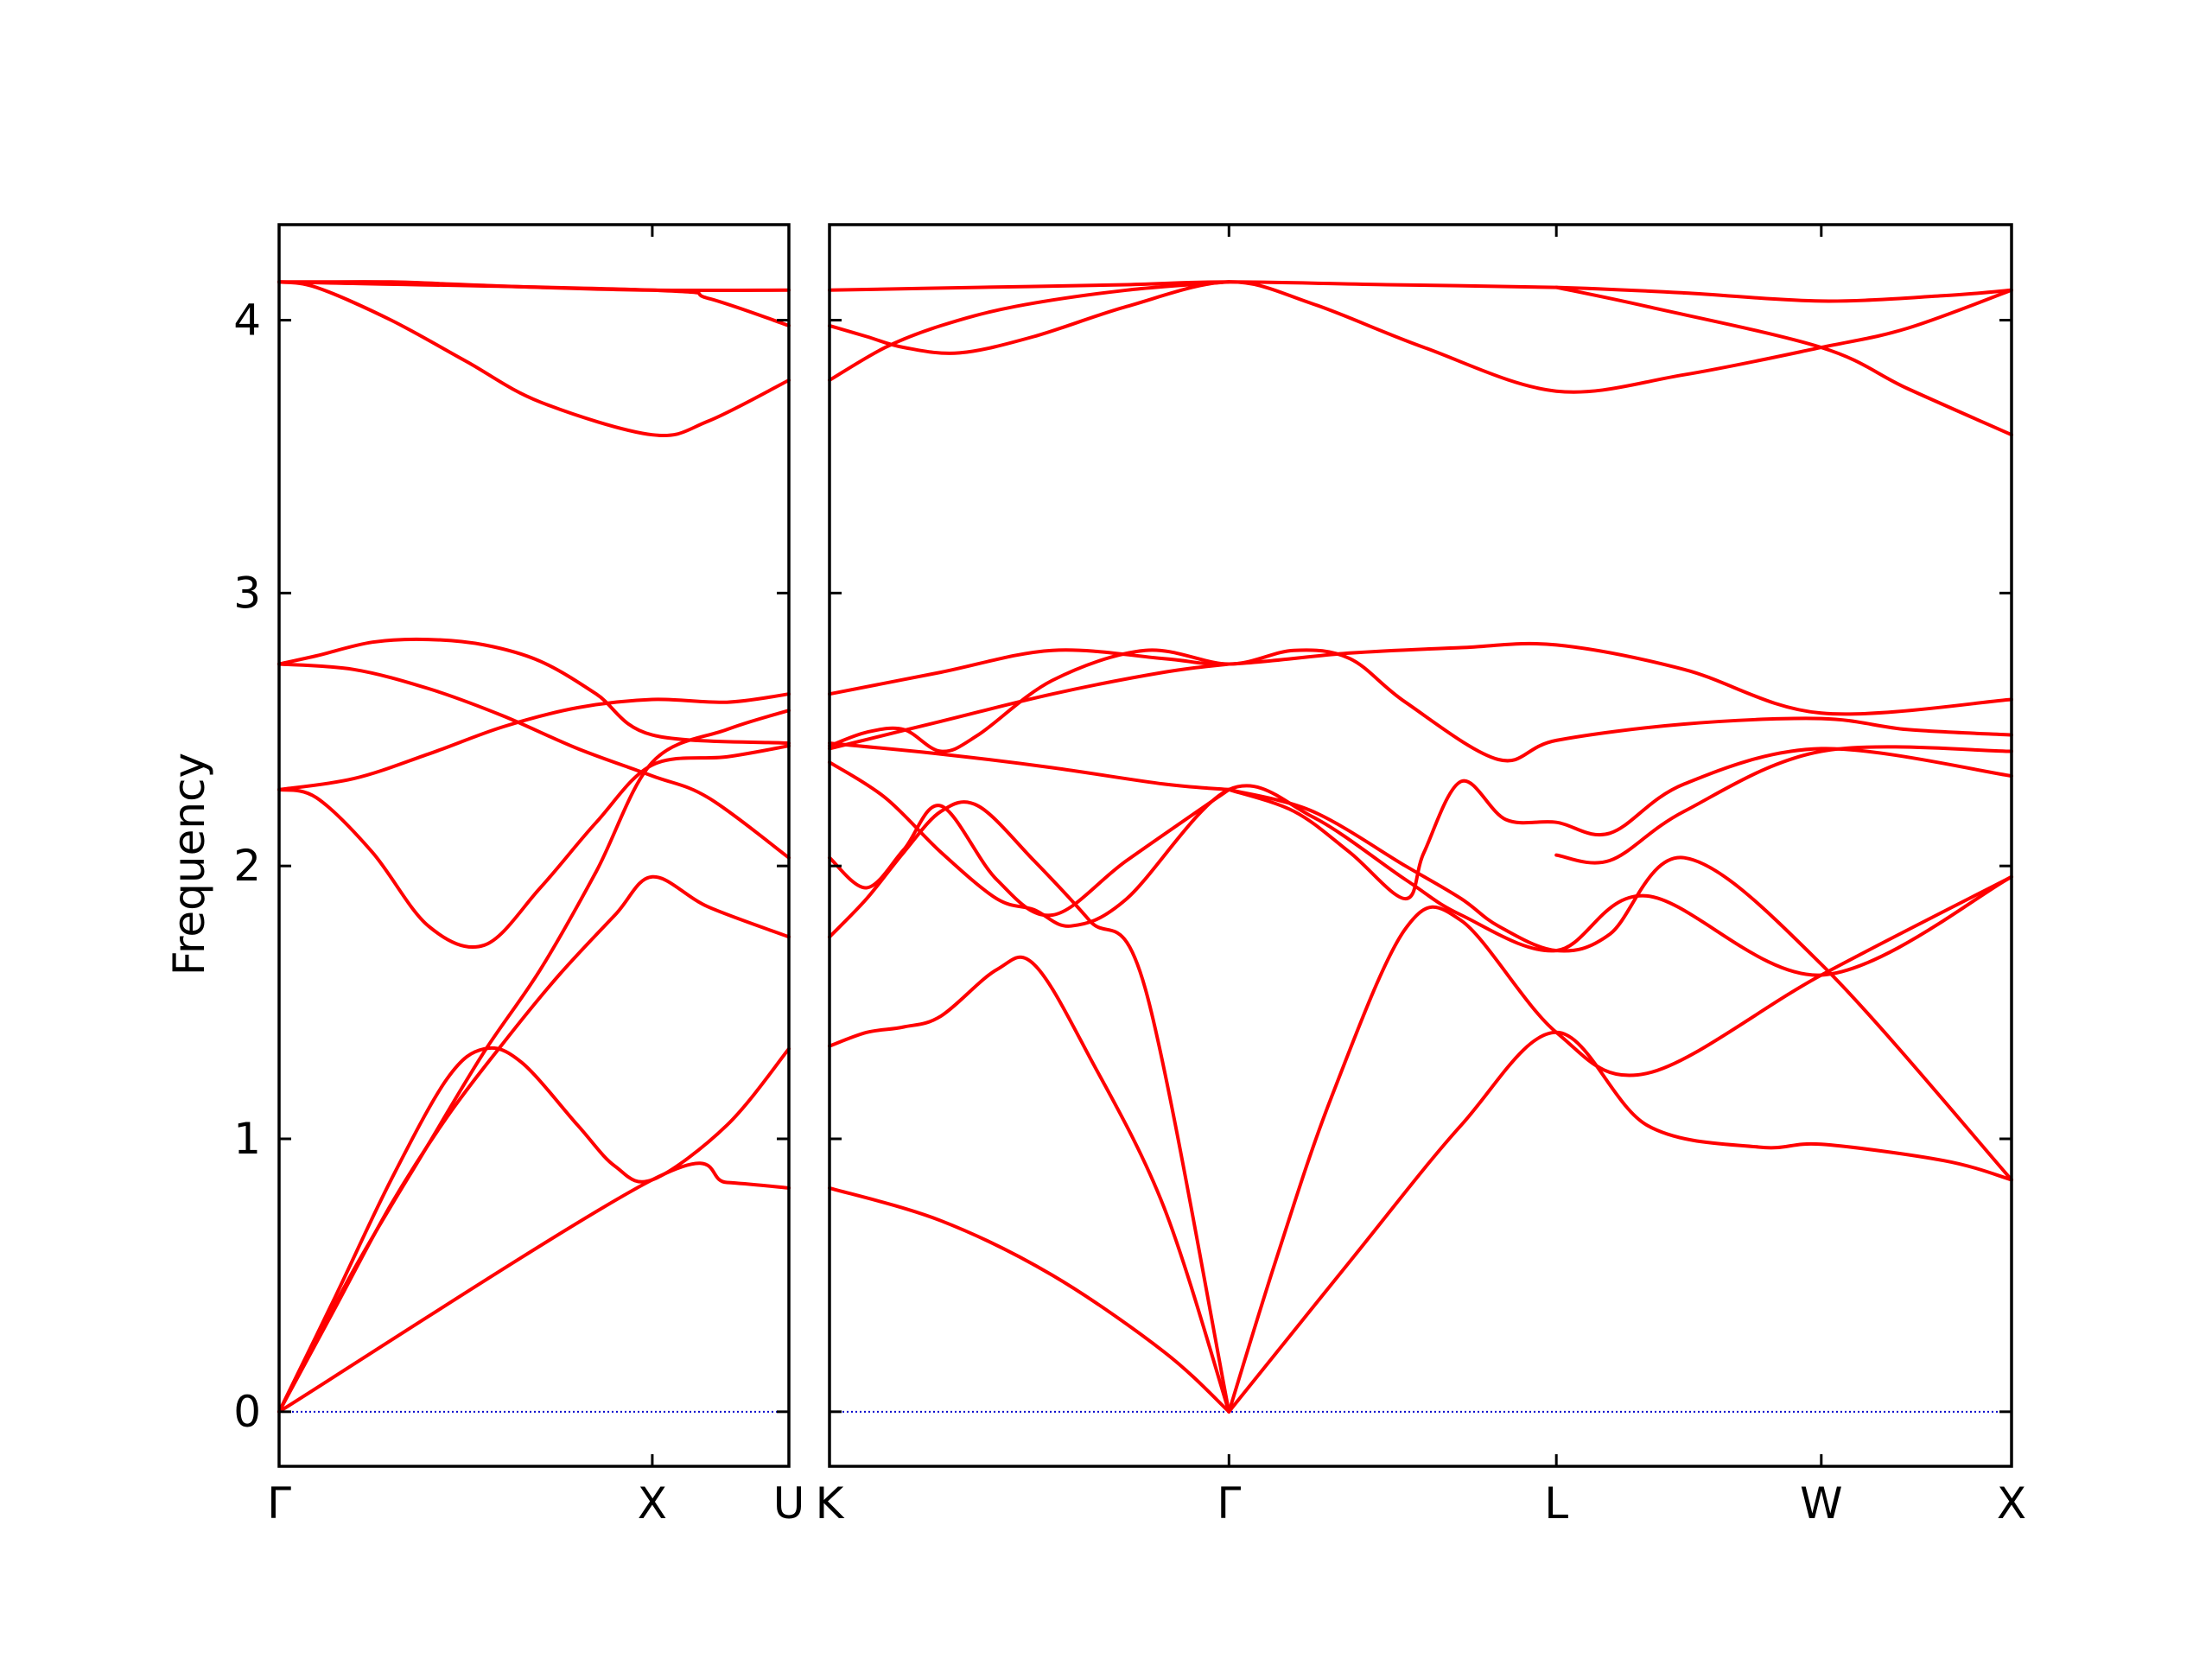 The height and width of the screenshot is (1659, 2212). I want to click on y-tick-labels: 0 1 2 3 4, so click(247, 866).